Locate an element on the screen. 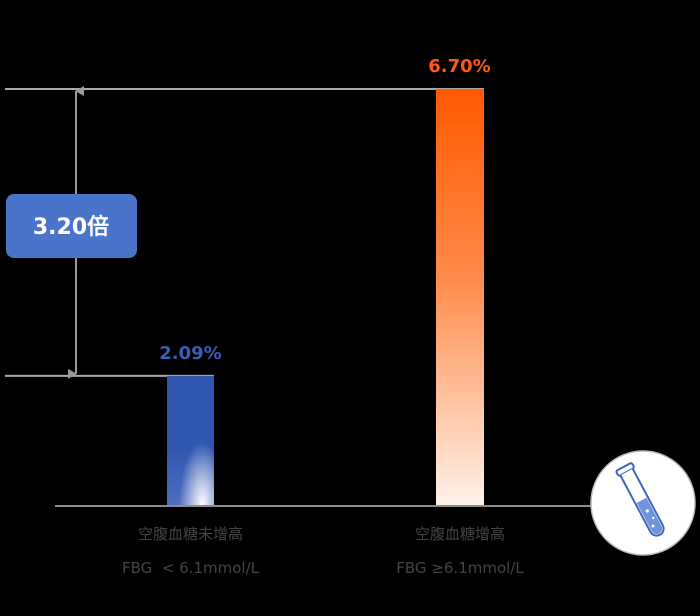  category-sublabel-fbg-elevated: FBG ≥6.1mmol/L is located at coordinates (460, 568).